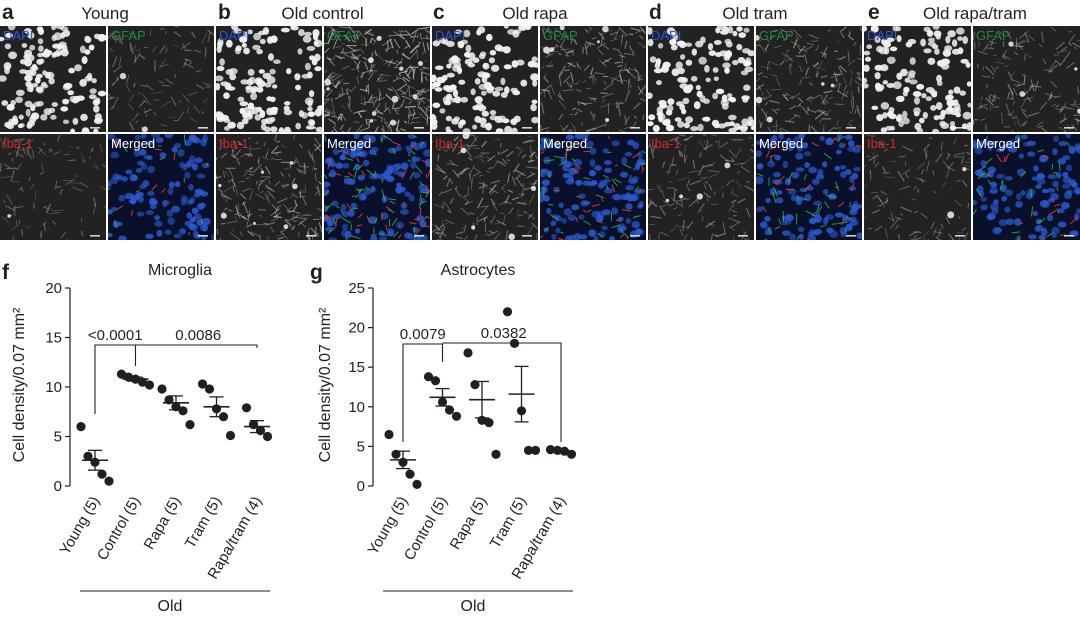 The width and height of the screenshot is (1080, 618). I want to click on panel-b-title: Old control, so click(322, 13).